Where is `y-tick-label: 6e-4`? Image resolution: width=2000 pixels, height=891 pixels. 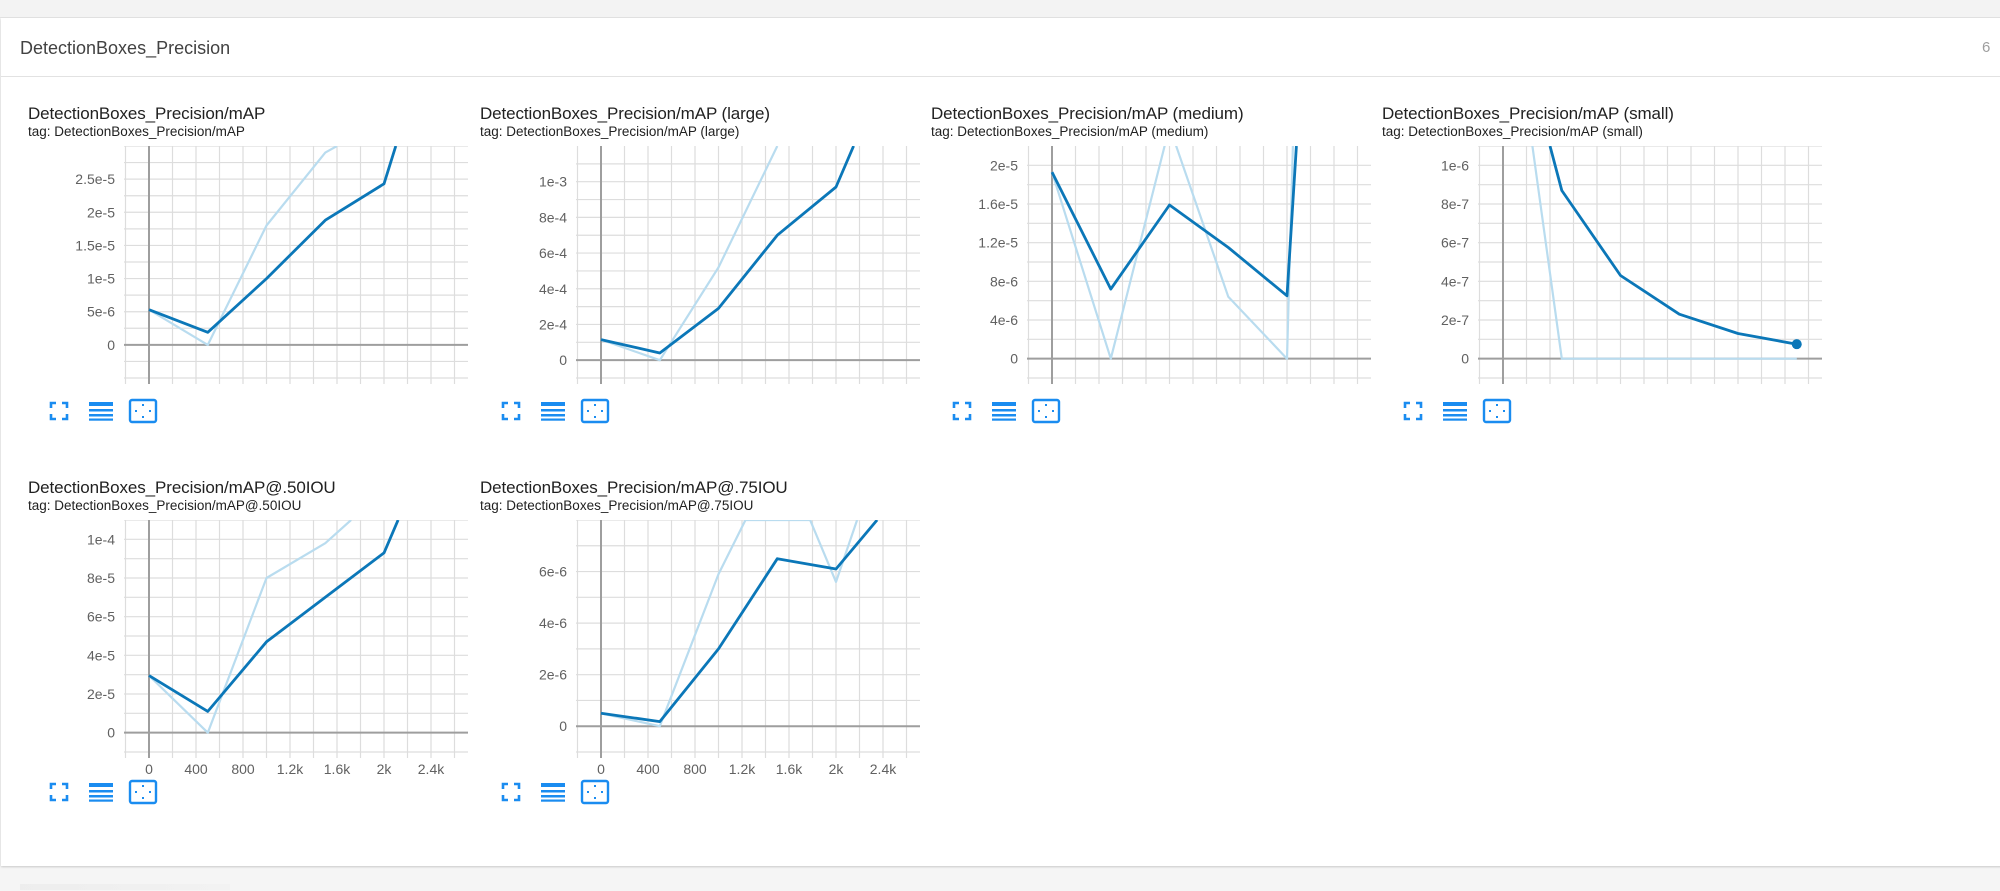
y-tick-label: 6e-4 is located at coordinates (553, 253).